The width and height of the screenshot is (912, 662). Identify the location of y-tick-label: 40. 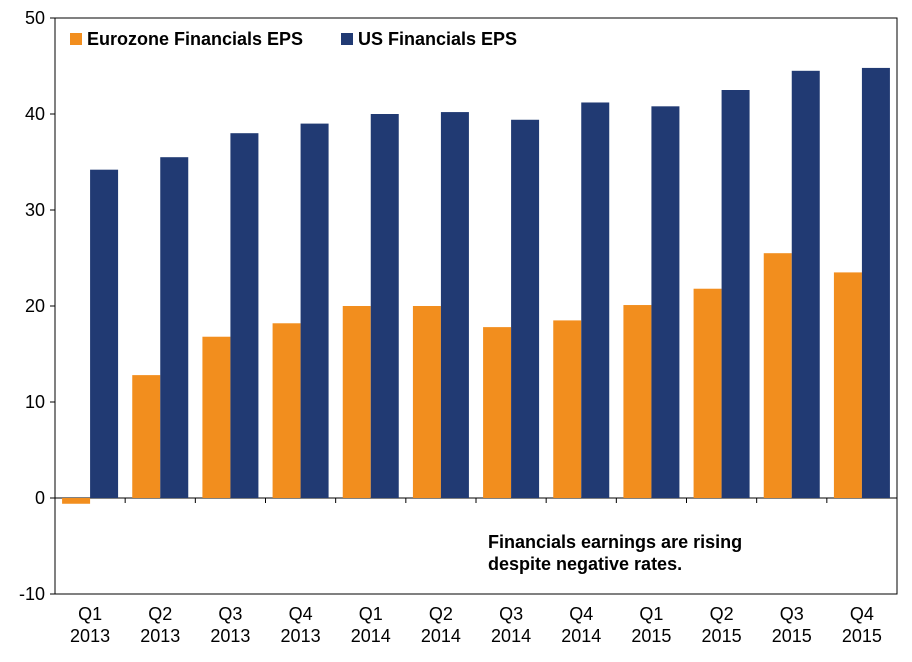
(35, 114).